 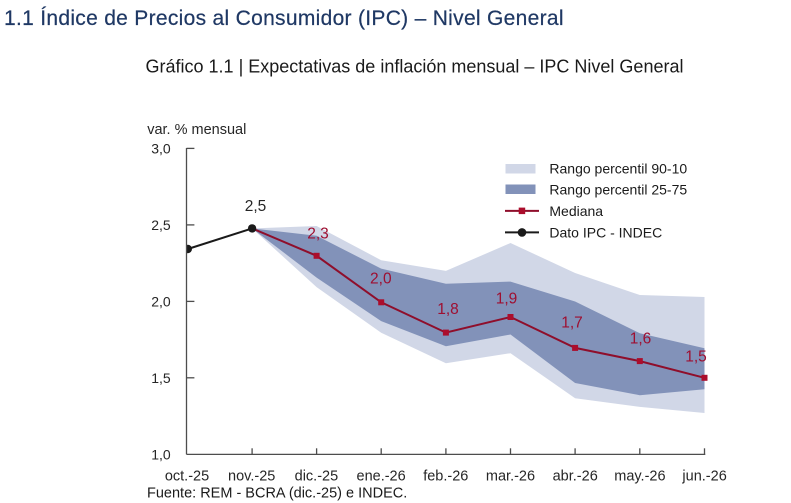 I want to click on svg-text: abr.-26, so click(x=575, y=477).